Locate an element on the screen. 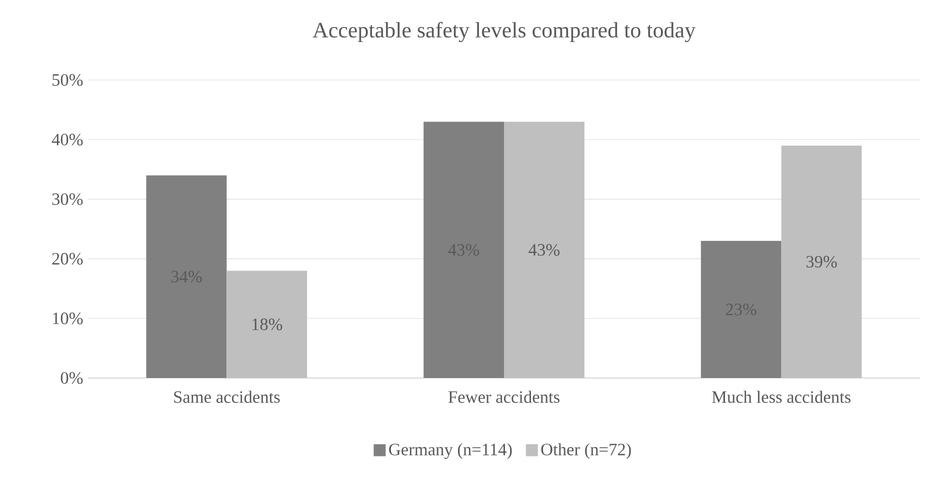 This screenshot has height=479, width=946. chart-title: Acceptable safety levels compared to today is located at coordinates (504, 32).